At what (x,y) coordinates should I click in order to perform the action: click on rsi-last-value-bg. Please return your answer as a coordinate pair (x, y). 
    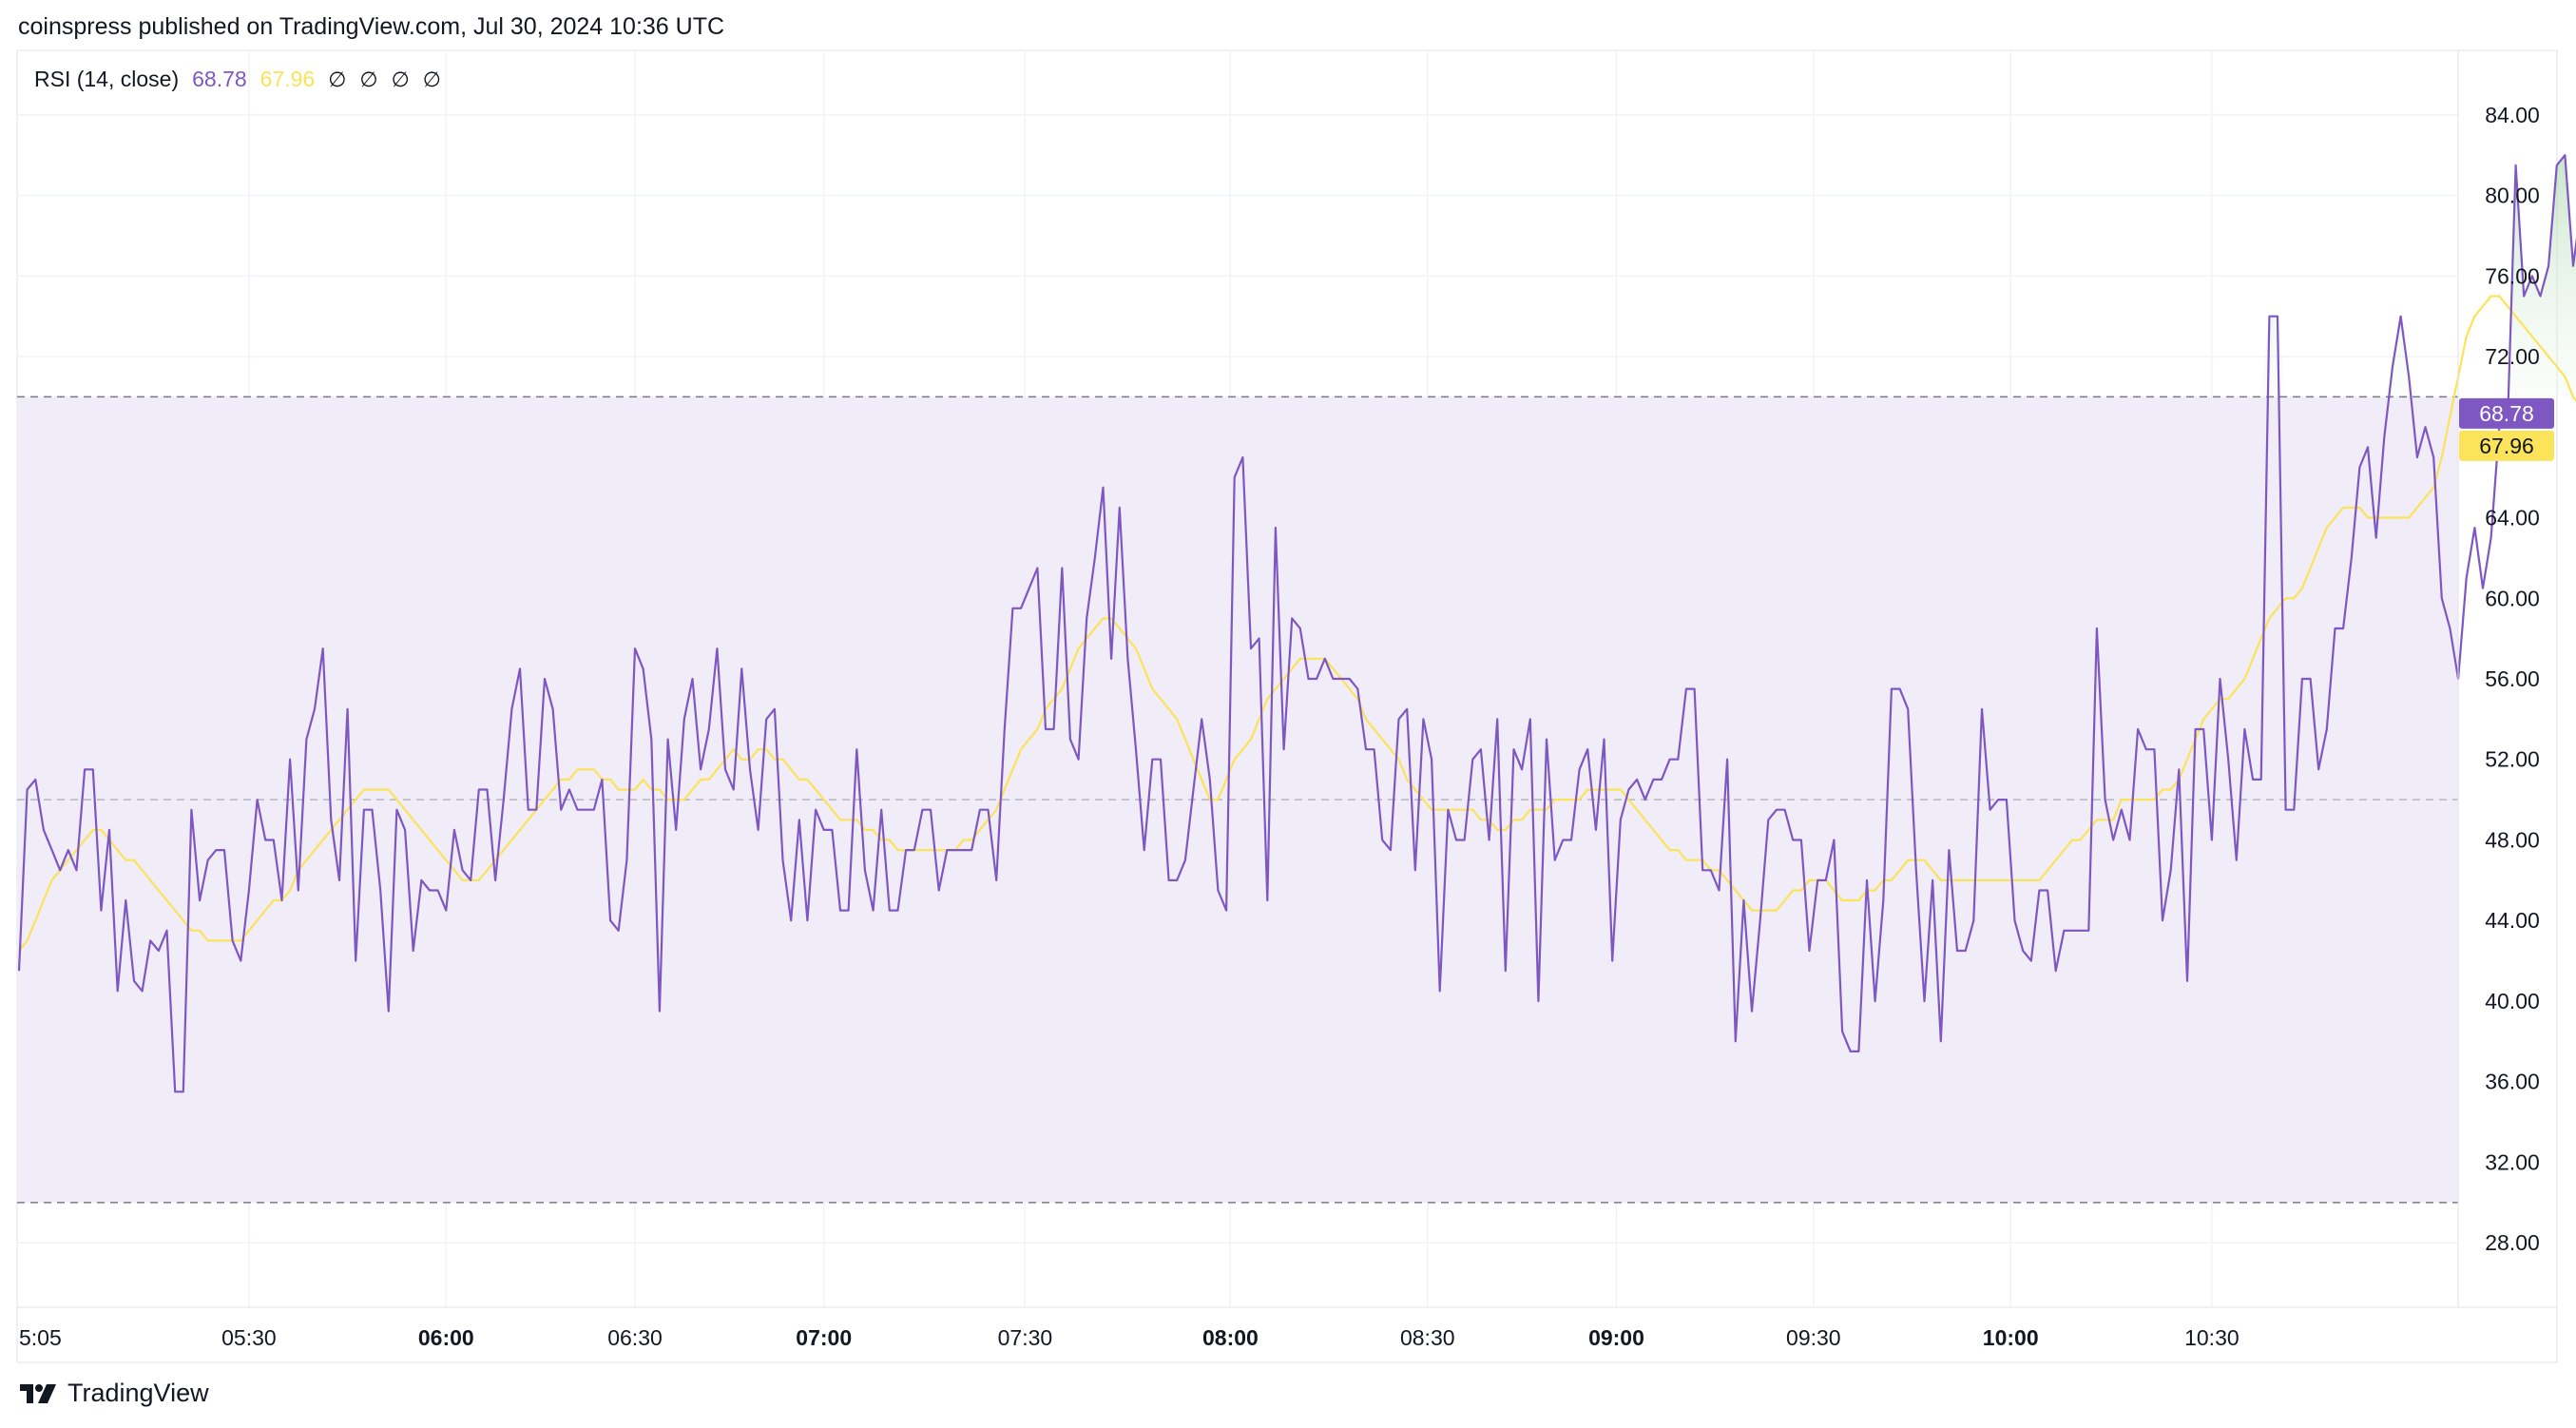
    Looking at the image, I should click on (2507, 413).